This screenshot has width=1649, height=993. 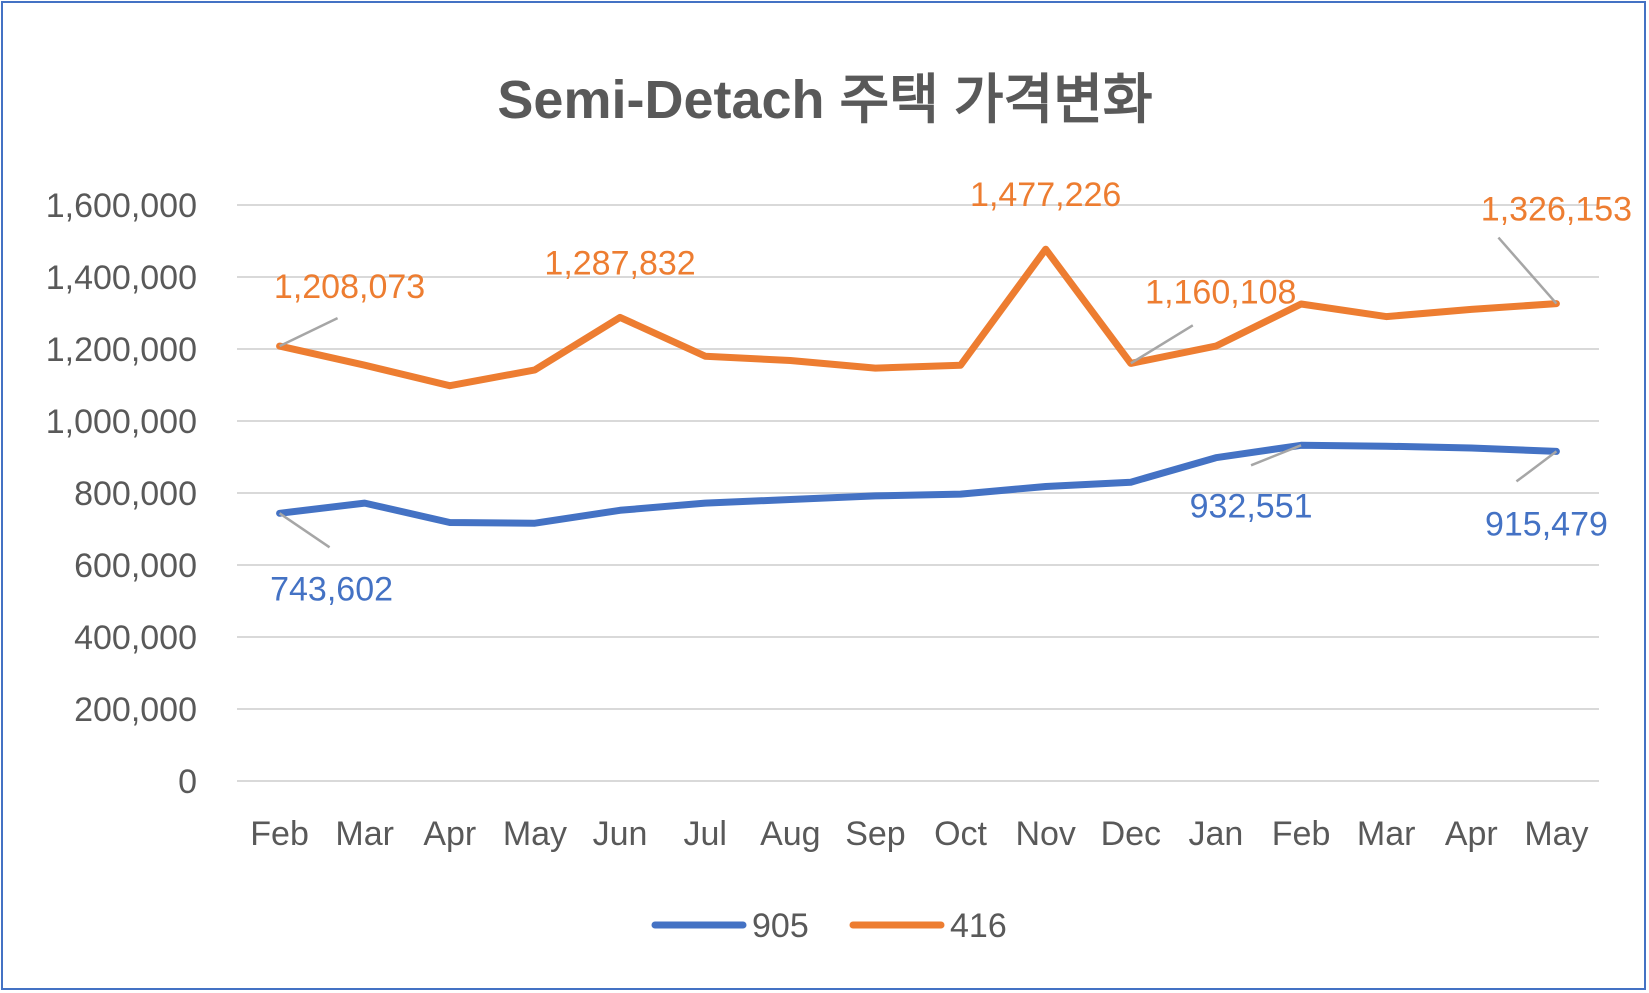 I want to click on x-tick-label: Dec, so click(x=1131, y=834).